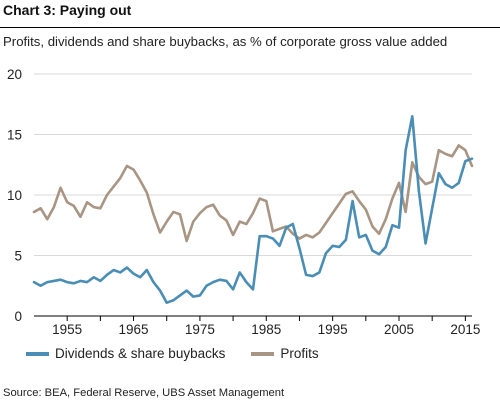 The image size is (500, 406). Describe the element at coordinates (14, 195) in the screenshot. I see `y-tick-label-10: 10` at that location.